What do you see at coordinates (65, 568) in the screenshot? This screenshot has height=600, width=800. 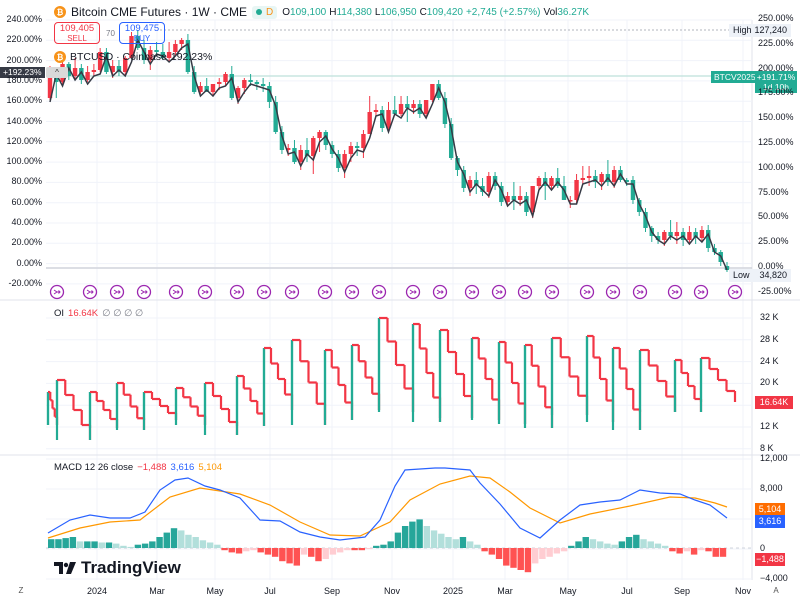 I see `tradingview-logo-icon` at bounding box center [65, 568].